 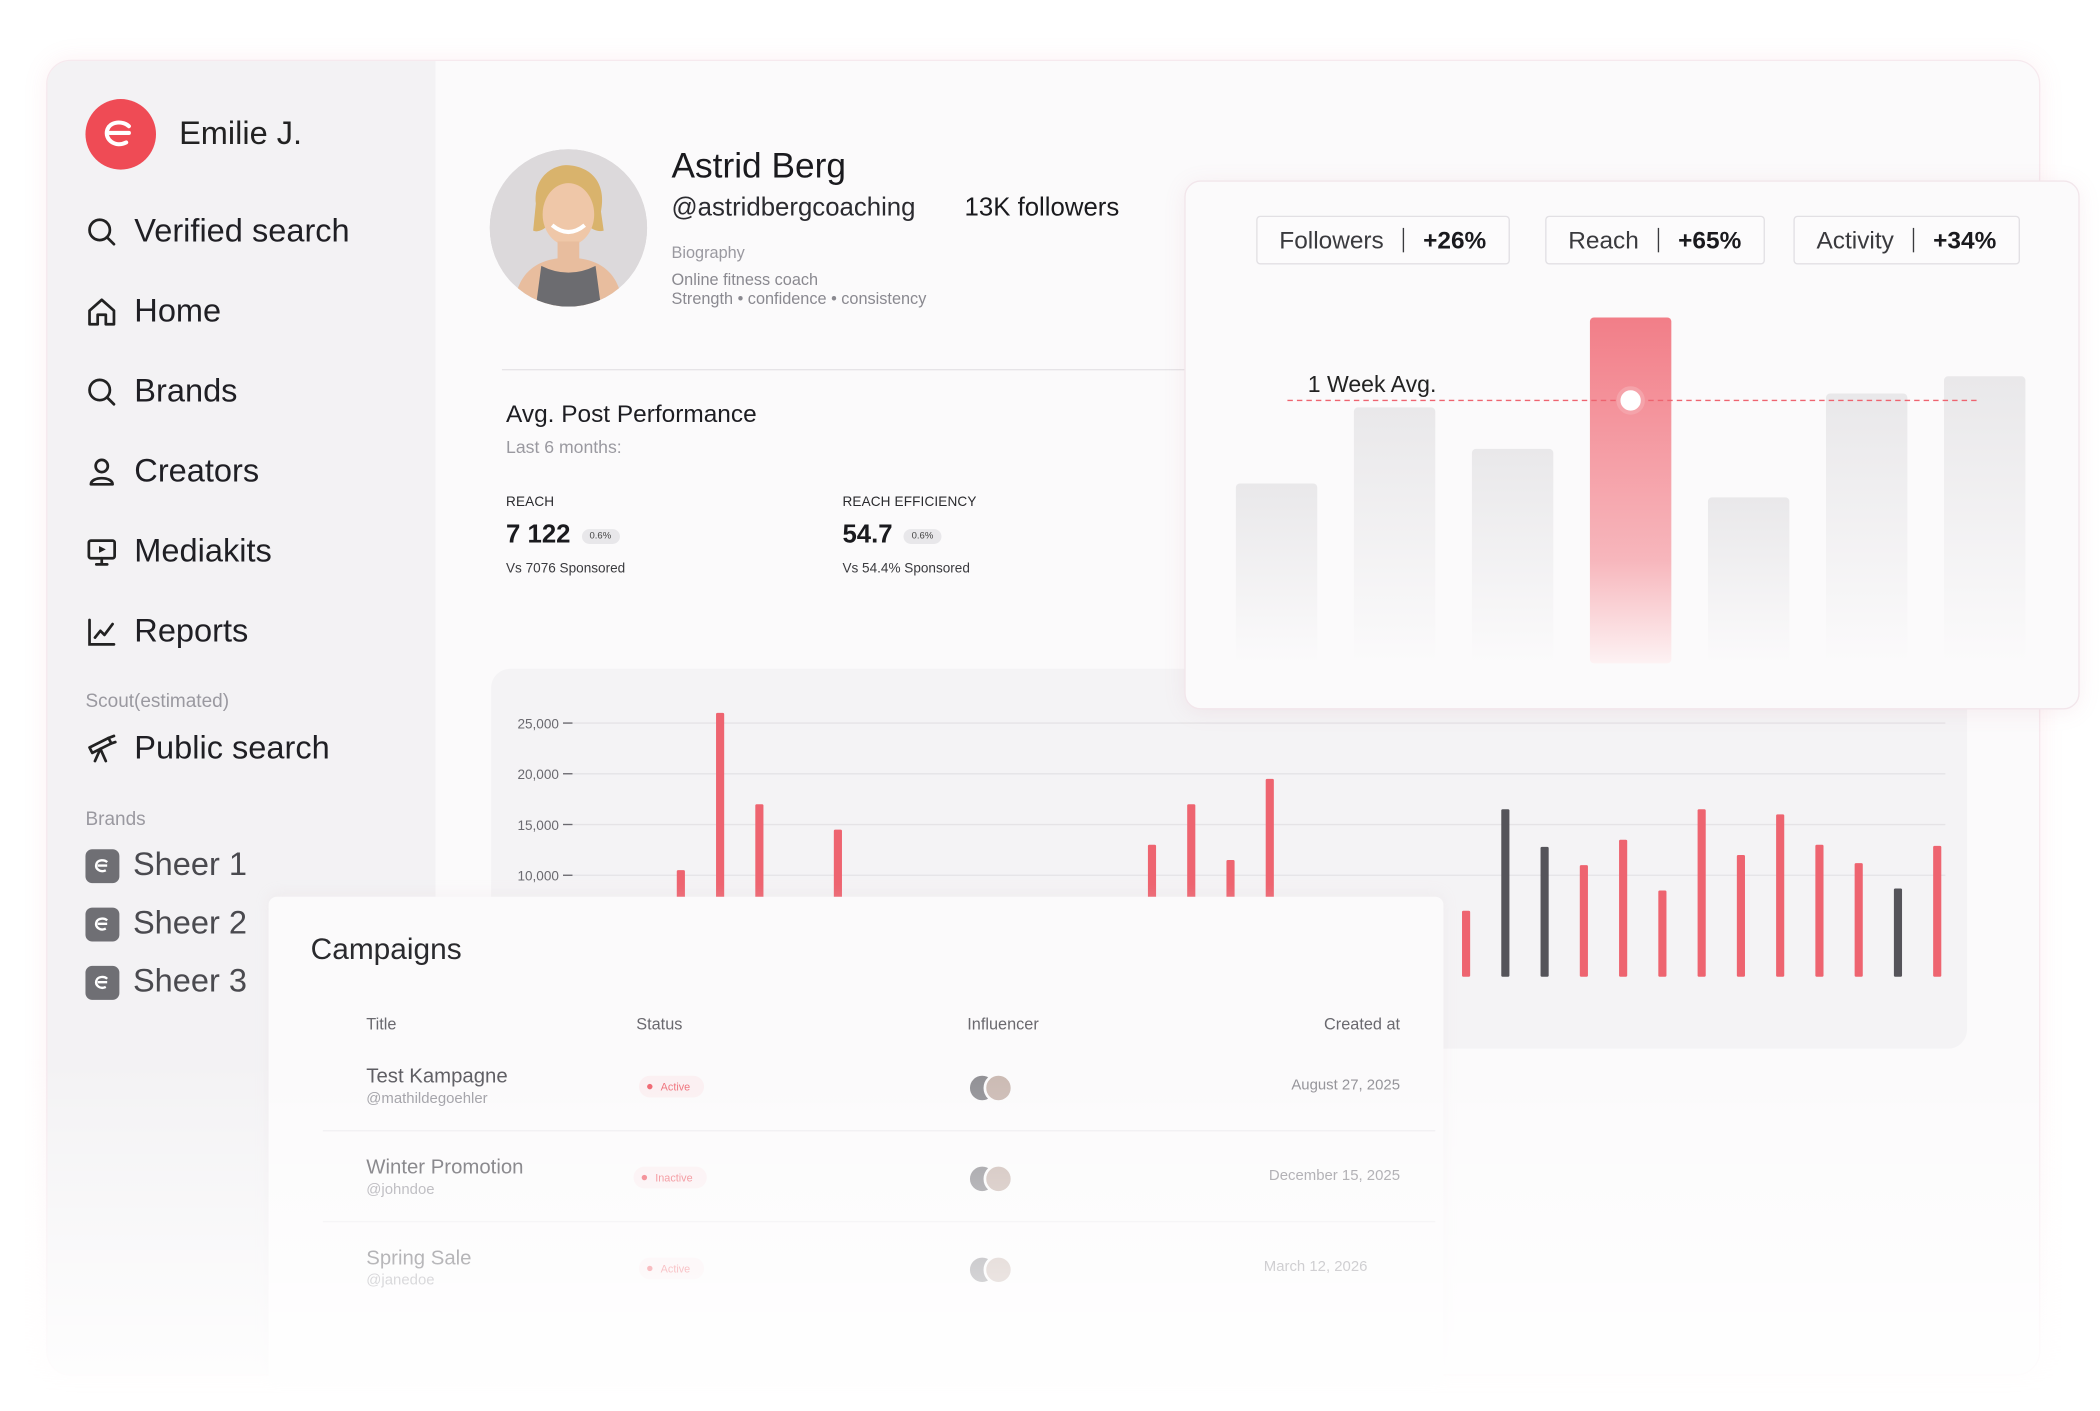 I want to click on presentation-icon, so click(x=101, y=552).